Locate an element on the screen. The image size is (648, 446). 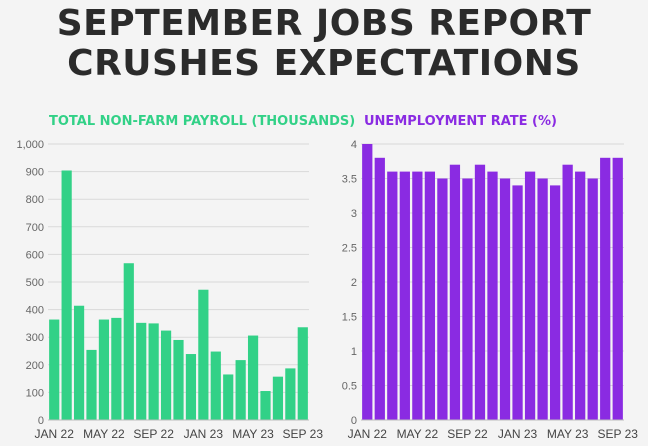
payroll-x-tick-label: MAY 22 is located at coordinates (104, 434).